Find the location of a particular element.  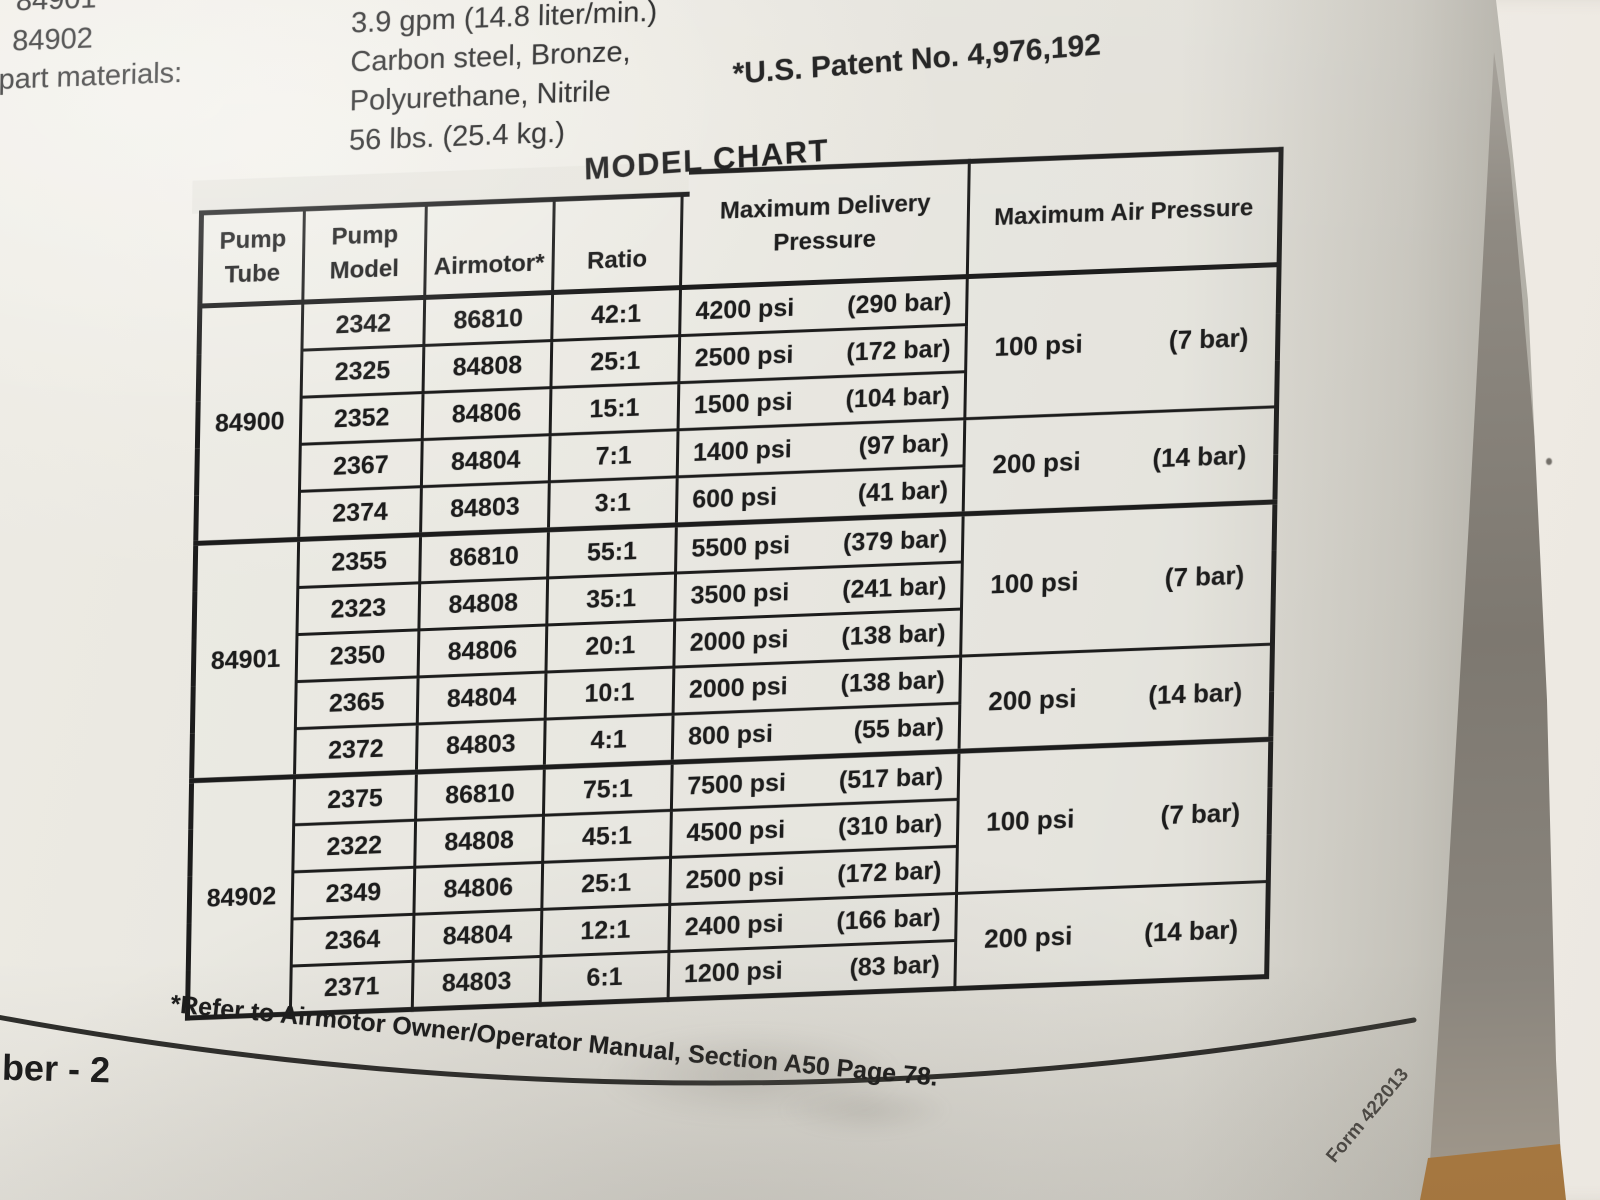

cell-pump-tube: 84901 is located at coordinates (245, 660).